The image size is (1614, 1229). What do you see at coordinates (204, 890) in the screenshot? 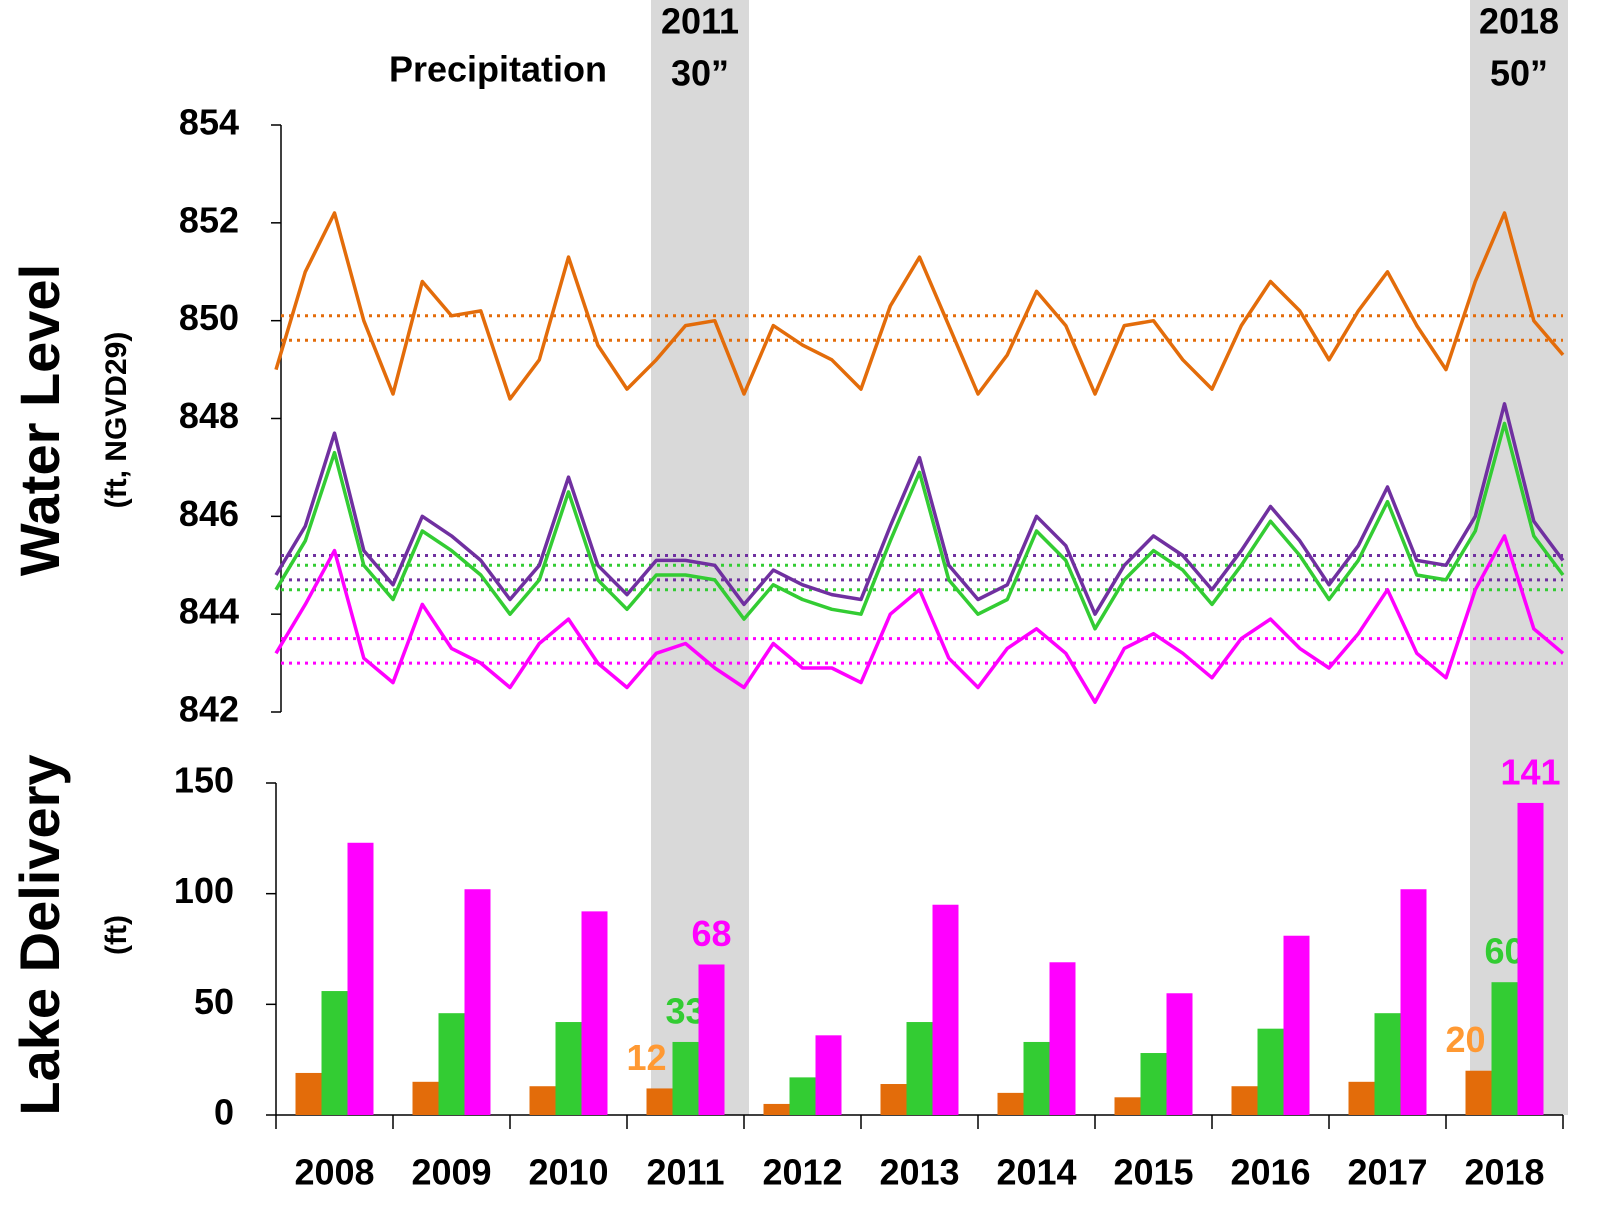
I see `y-tick-label: 100` at bounding box center [204, 890].